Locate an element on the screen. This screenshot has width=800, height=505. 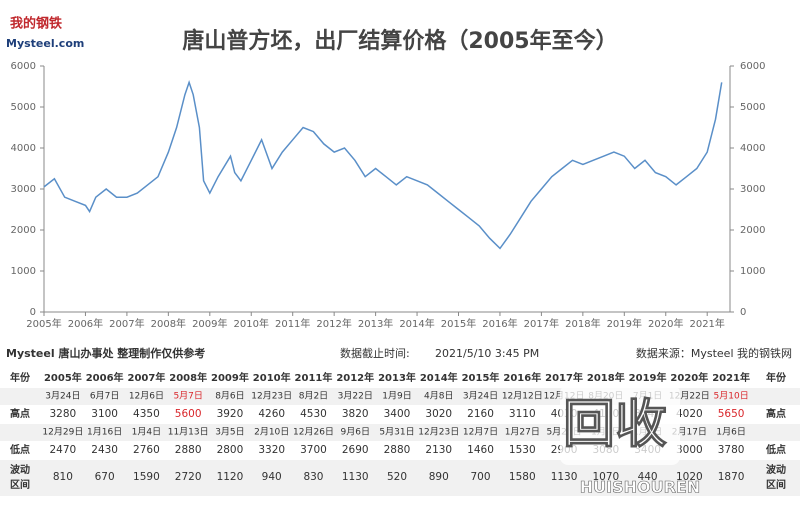
table-cell: 3020 is located at coordinates (438, 414).